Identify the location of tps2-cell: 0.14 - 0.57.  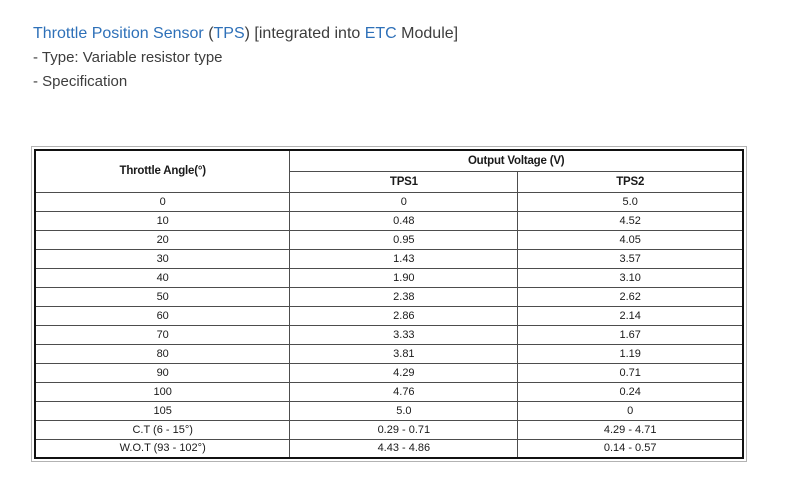
(630, 448).